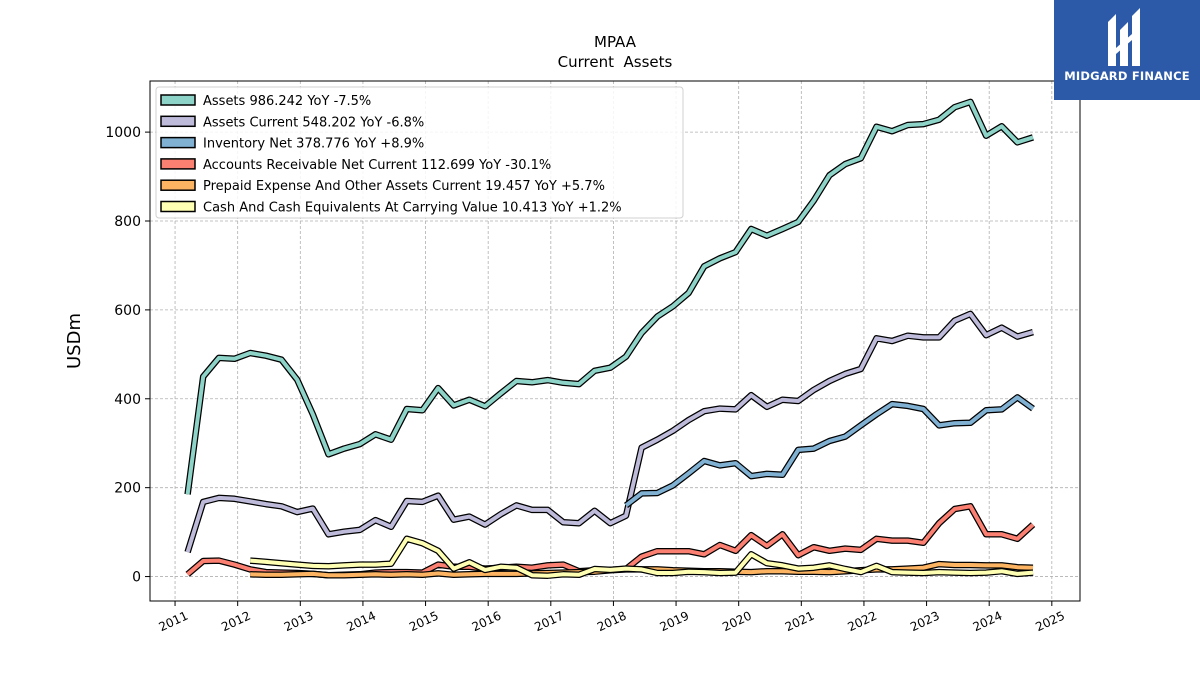  Describe the element at coordinates (487, 622) in the screenshot. I see `x-tick-label: 2016` at that location.